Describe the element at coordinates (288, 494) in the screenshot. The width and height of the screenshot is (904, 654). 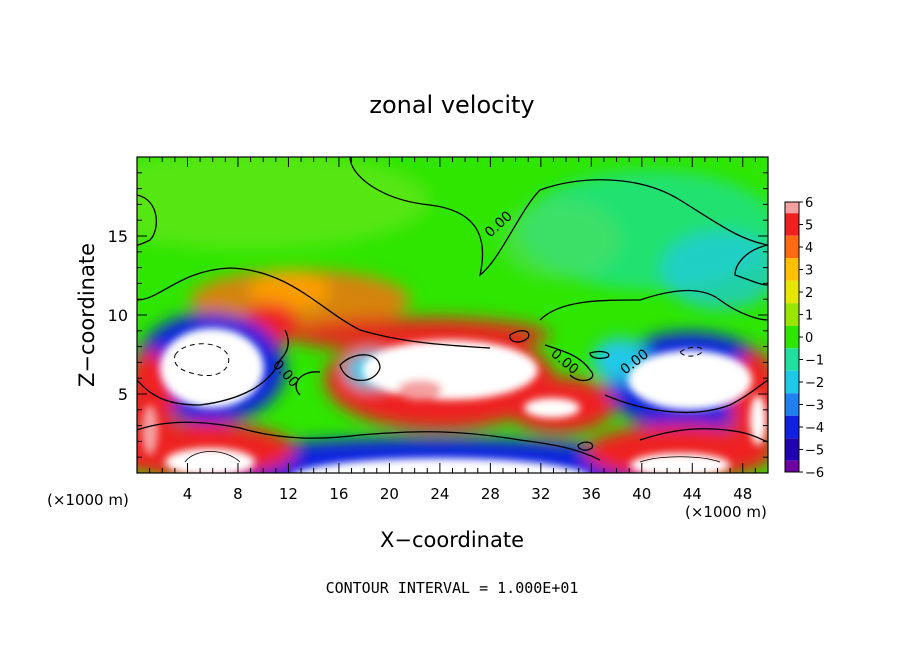
I see `x-tick-label: 12` at that location.